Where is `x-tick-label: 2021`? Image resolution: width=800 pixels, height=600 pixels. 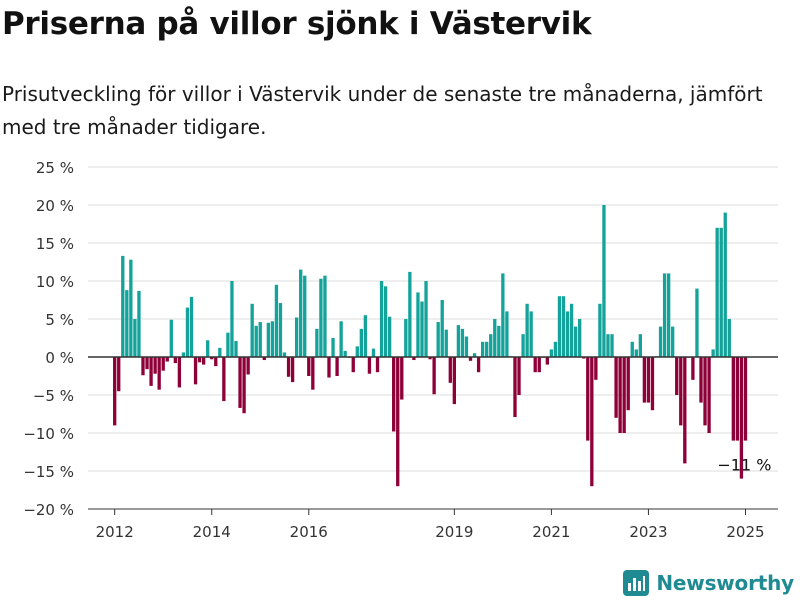
x-tick-label: 2021 is located at coordinates (551, 532).